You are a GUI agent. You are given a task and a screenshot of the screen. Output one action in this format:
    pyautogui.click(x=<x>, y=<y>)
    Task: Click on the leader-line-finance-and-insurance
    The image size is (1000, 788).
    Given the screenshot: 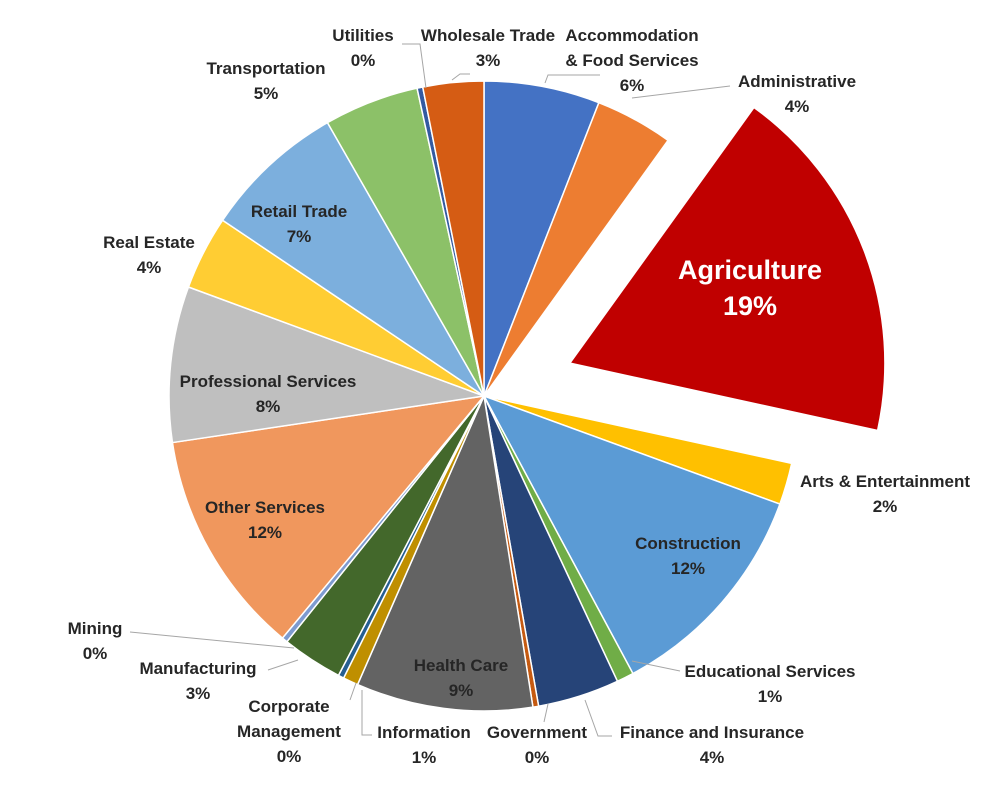 What is the action you would take?
    pyautogui.click(x=598, y=718)
    